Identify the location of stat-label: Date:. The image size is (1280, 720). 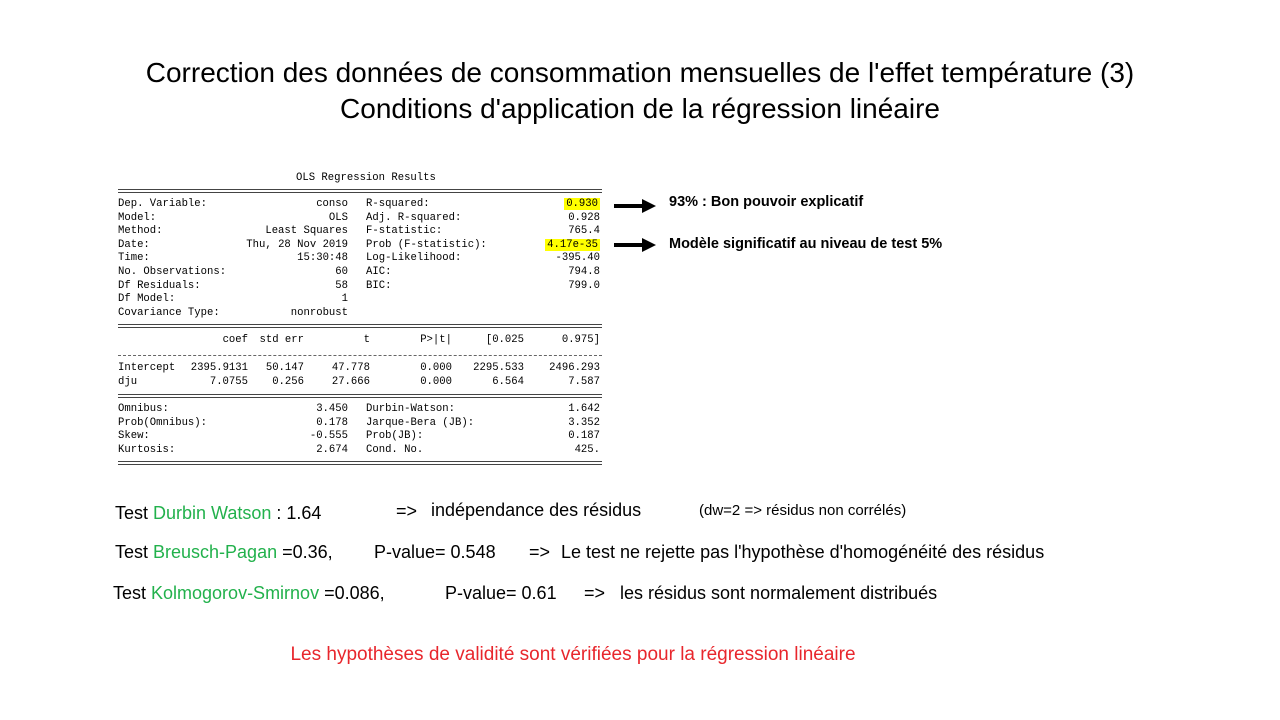
(134, 244).